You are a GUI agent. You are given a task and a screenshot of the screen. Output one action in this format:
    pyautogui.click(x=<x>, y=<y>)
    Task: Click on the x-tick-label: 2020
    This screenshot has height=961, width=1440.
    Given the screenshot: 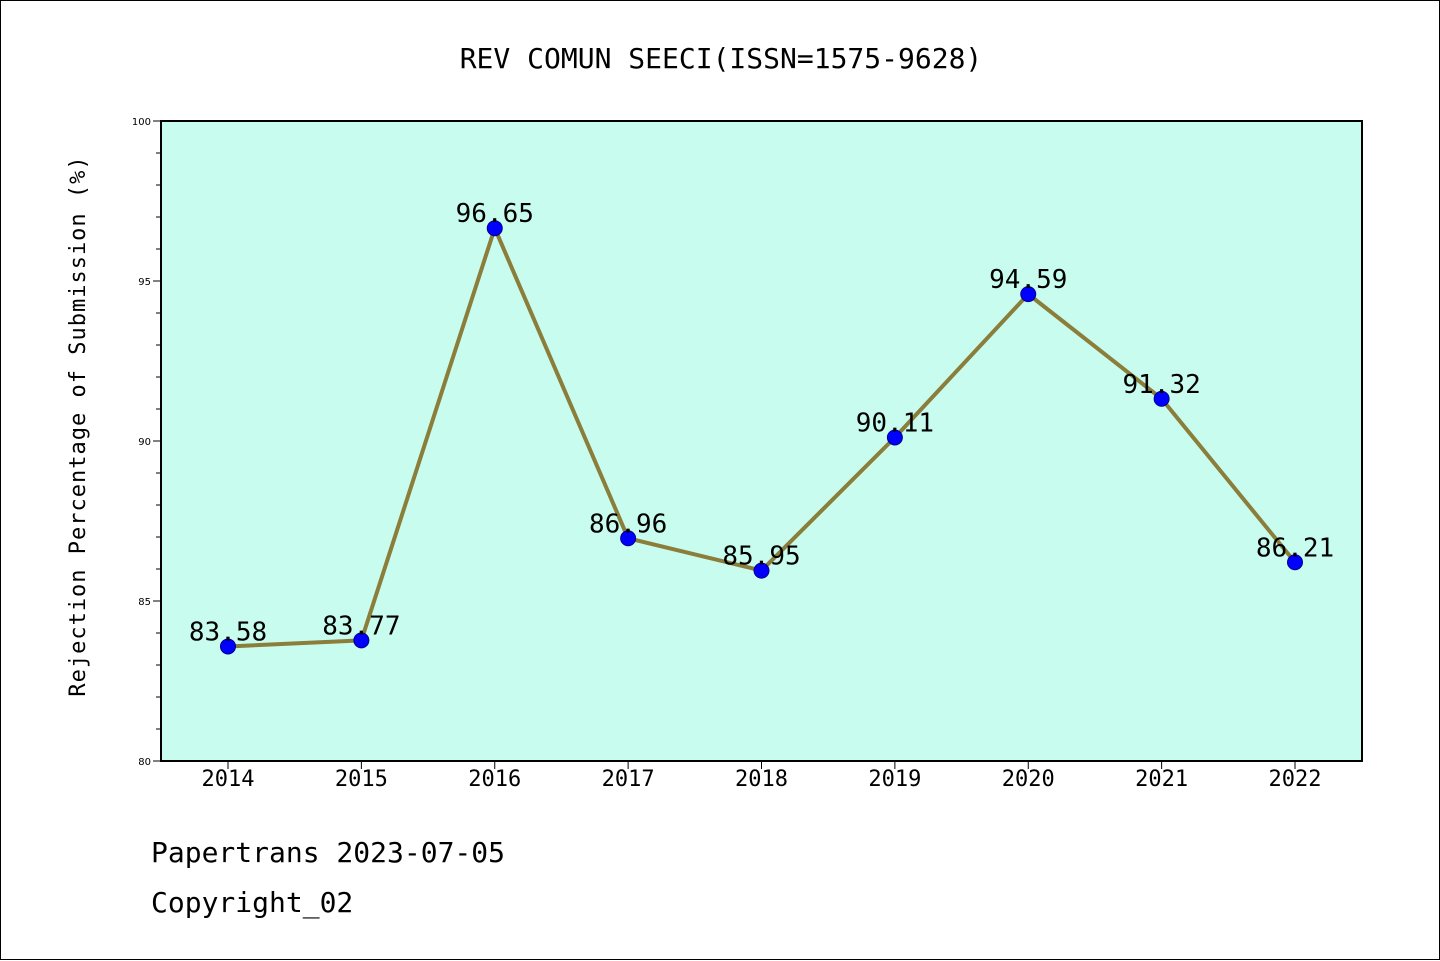 What is the action you would take?
    pyautogui.click(x=1028, y=779)
    